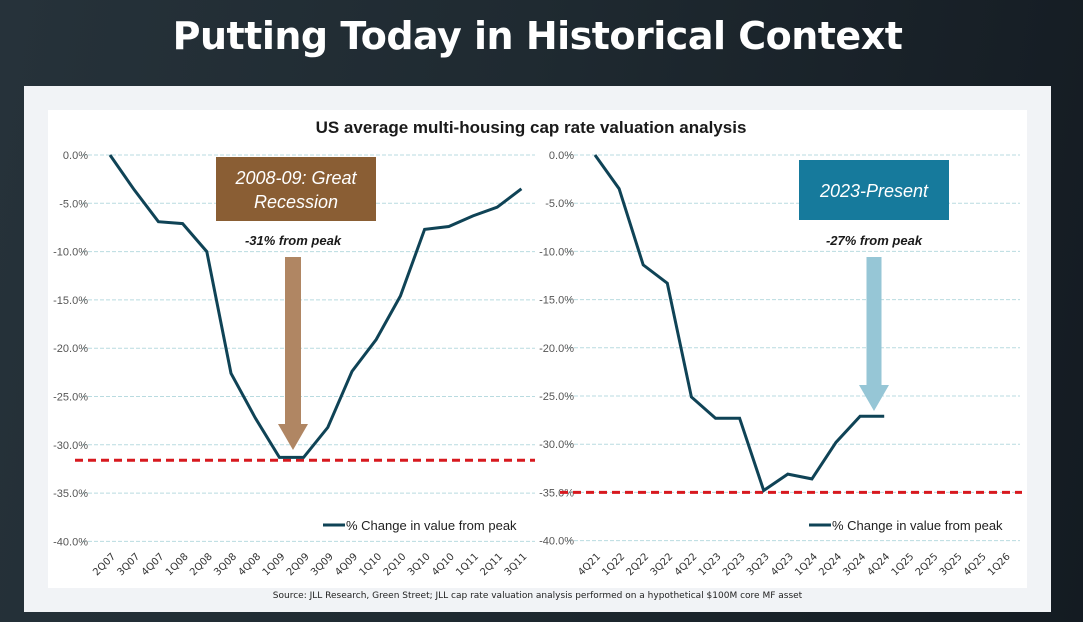 This screenshot has width=1083, height=622. What do you see at coordinates (225, 564) in the screenshot?
I see `x-tick-label: 3Q08` at bounding box center [225, 564].